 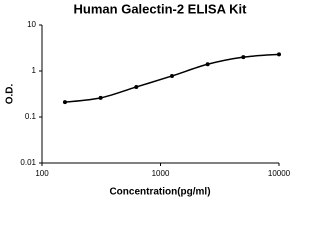 I want to click on fit-curve, so click(x=172, y=78).